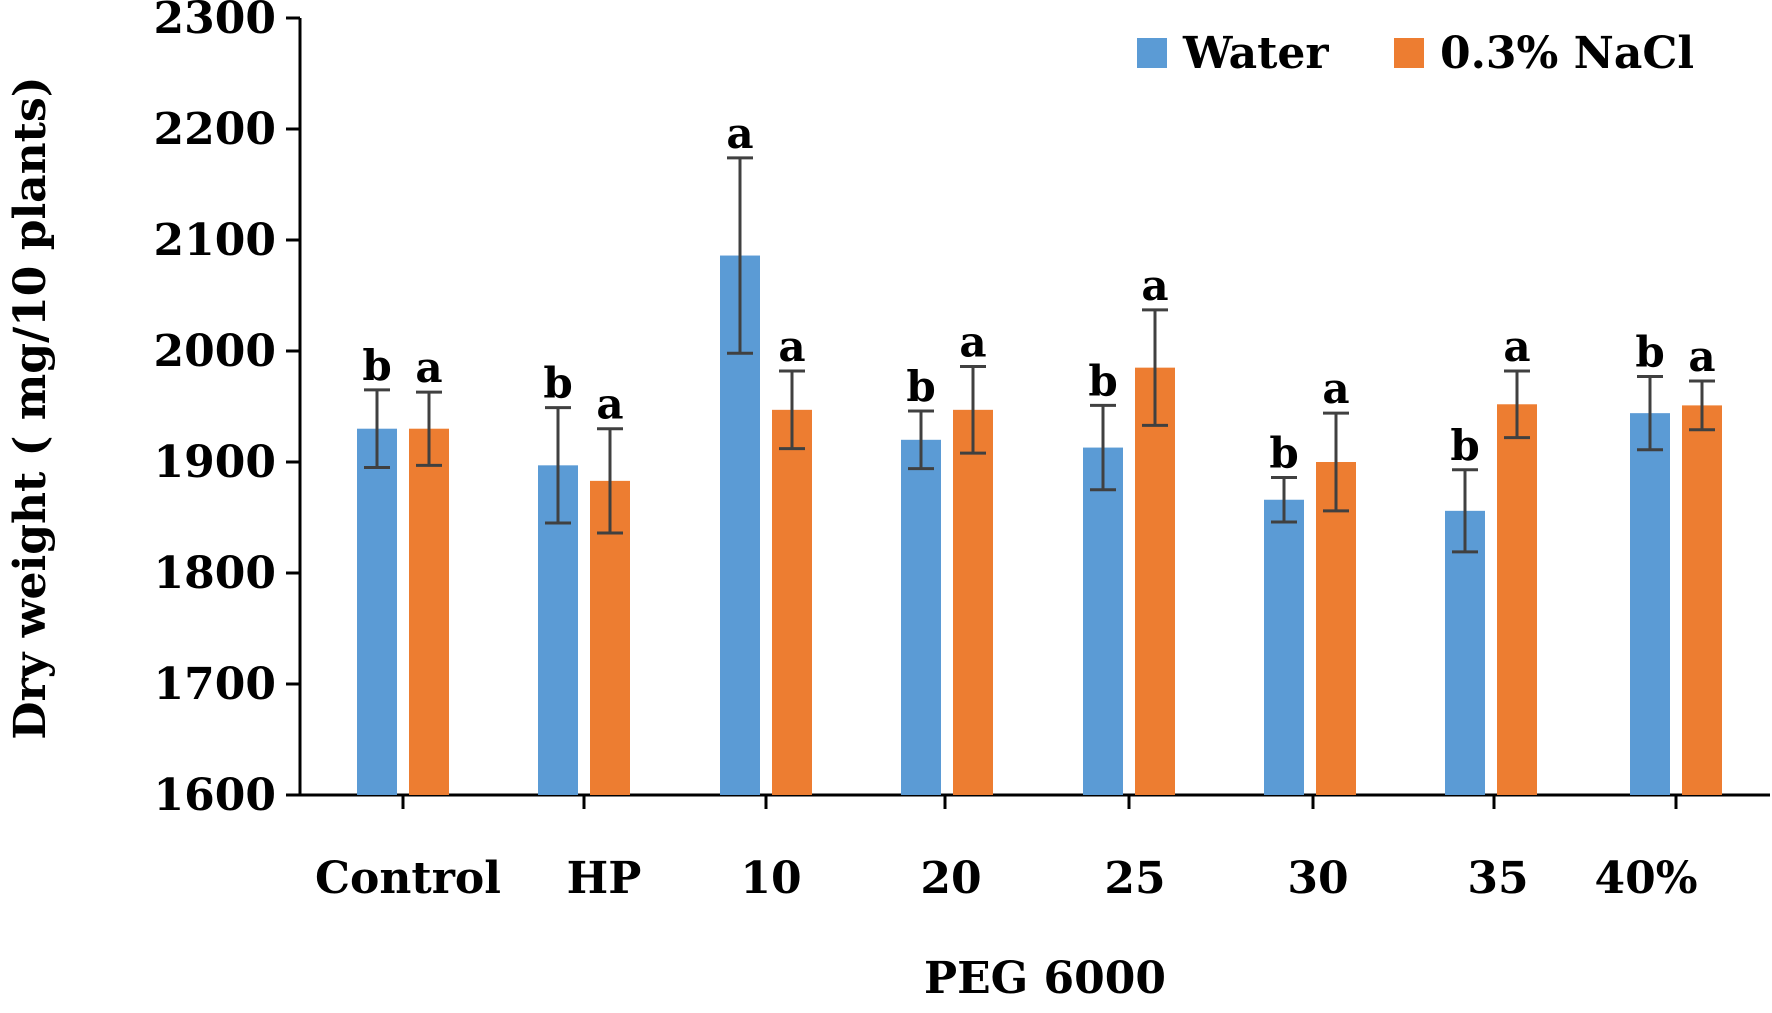 This screenshot has height=1013, width=1772. What do you see at coordinates (1134, 878) in the screenshot?
I see `category-label: 25` at bounding box center [1134, 878].